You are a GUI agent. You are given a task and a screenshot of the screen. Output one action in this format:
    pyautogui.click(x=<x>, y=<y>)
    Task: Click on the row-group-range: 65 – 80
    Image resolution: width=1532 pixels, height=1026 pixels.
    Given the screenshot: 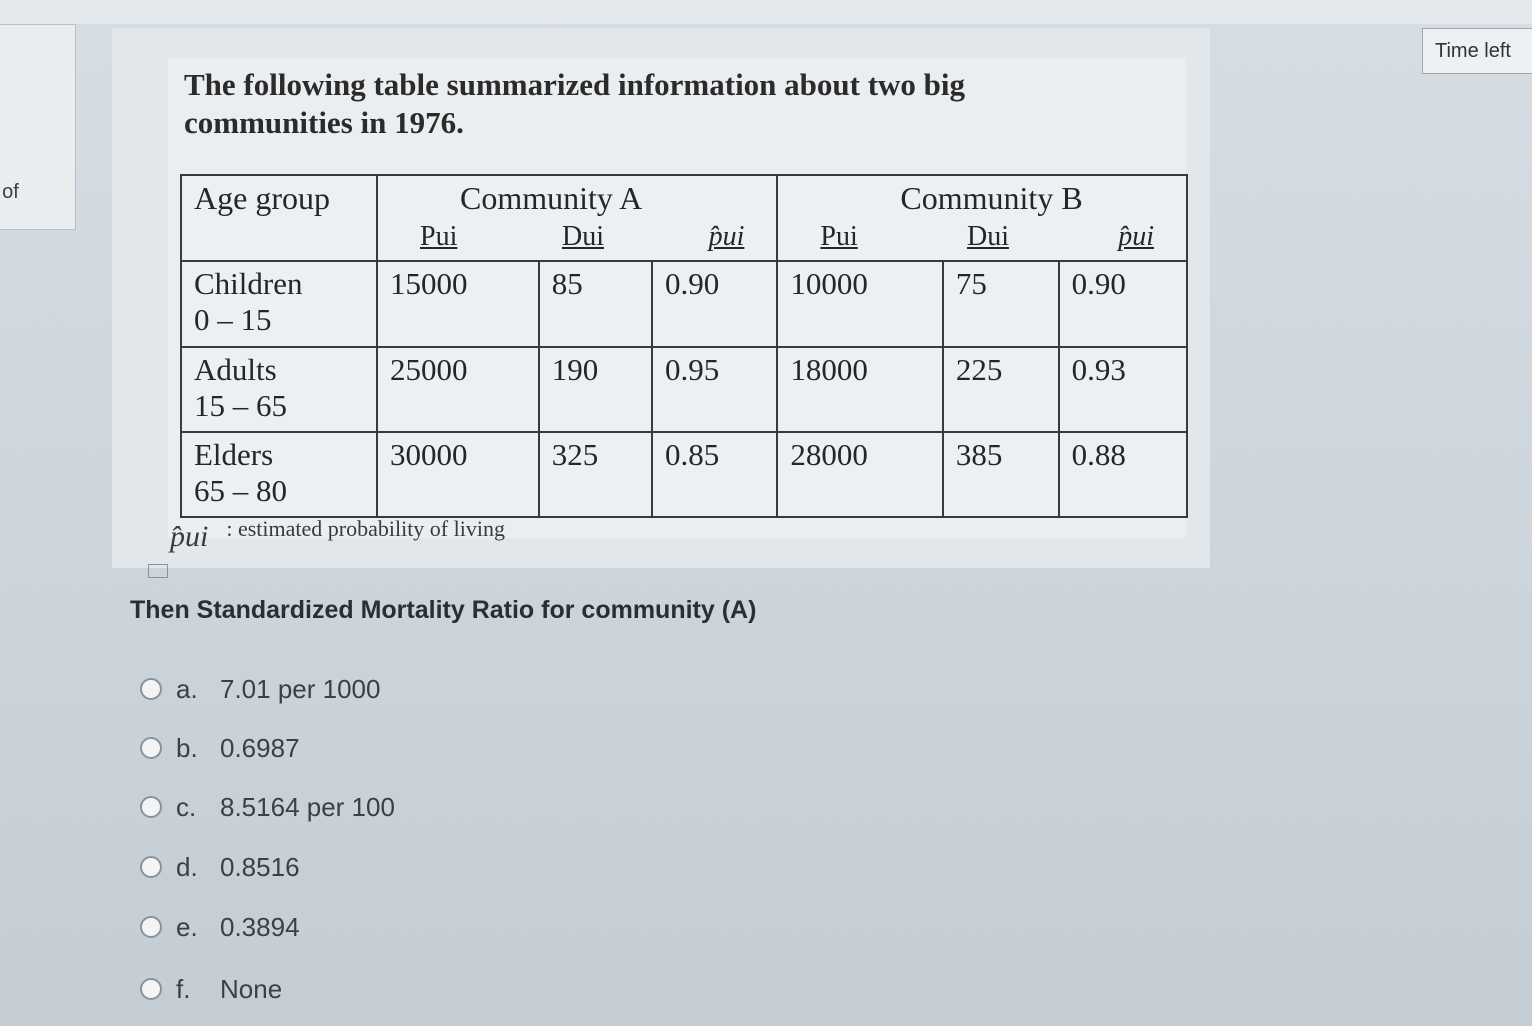 What is the action you would take?
    pyautogui.click(x=240, y=490)
    